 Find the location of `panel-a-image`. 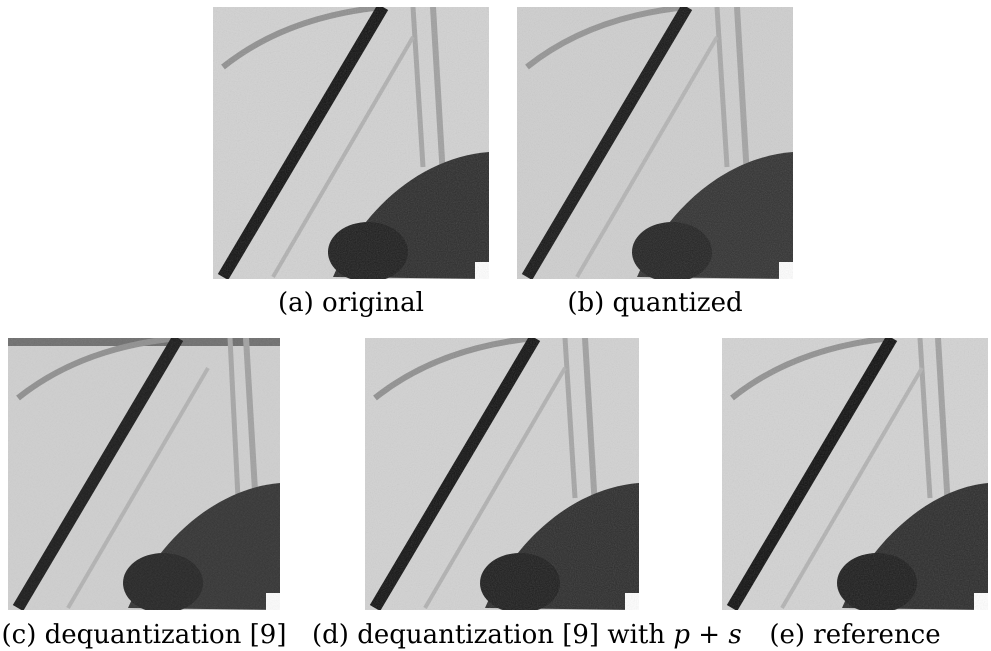

panel-a-image is located at coordinates (351, 143).